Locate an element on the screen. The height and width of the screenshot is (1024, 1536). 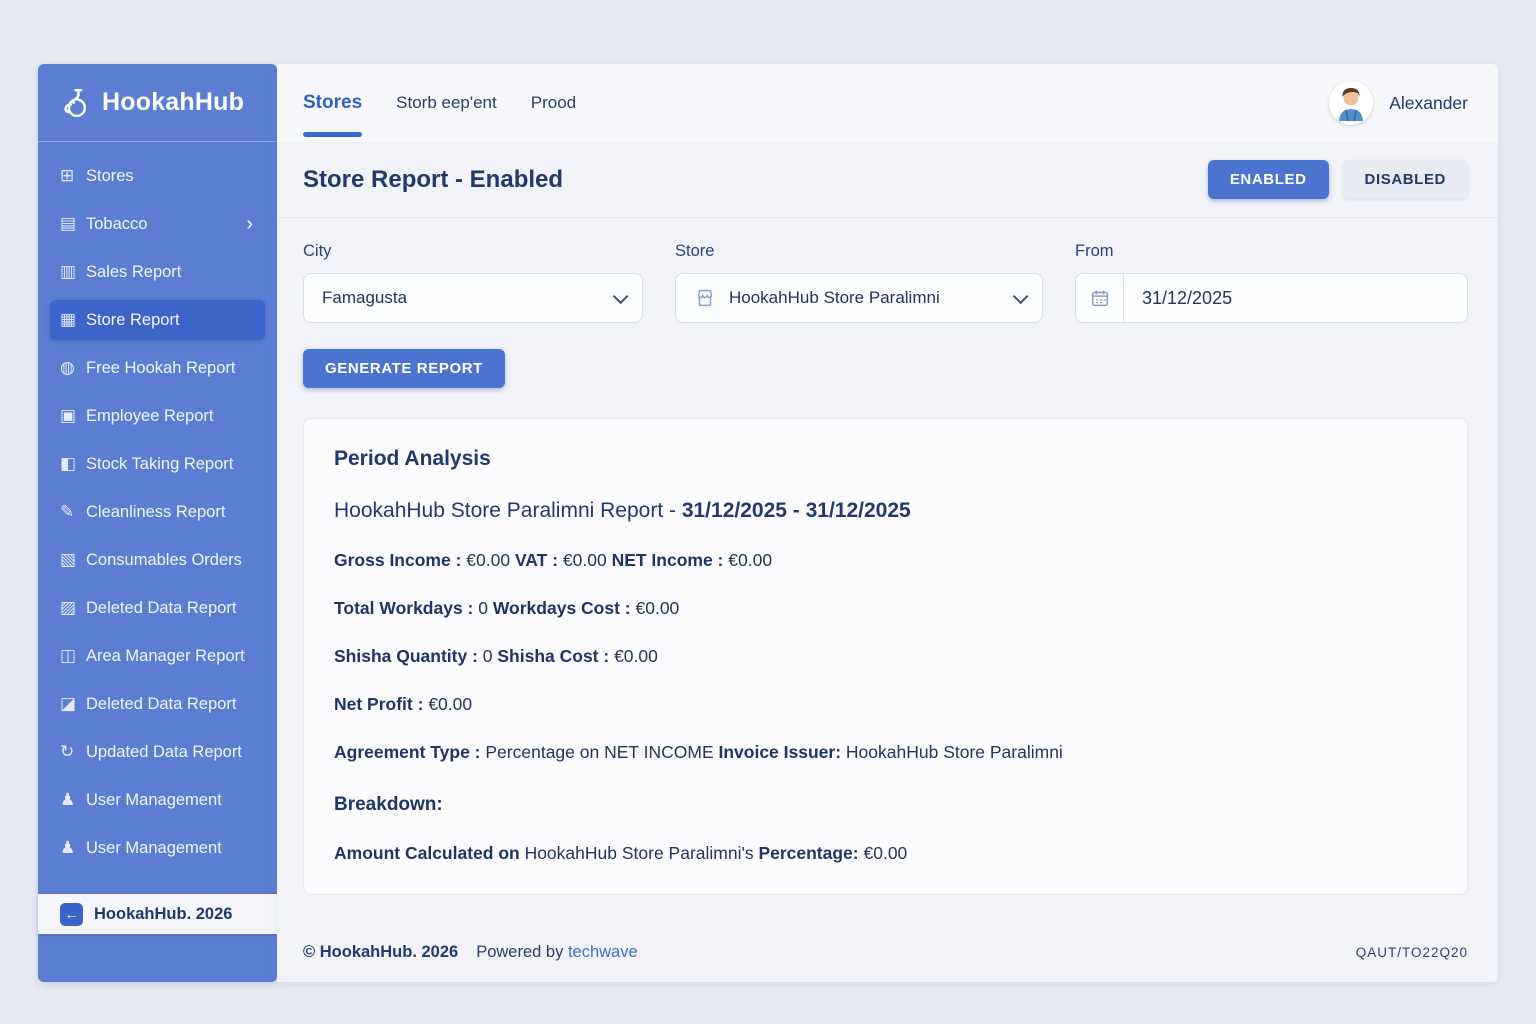
sidebar-item-consumables-orders: ▧ Consumables Orders is located at coordinates (157, 560).